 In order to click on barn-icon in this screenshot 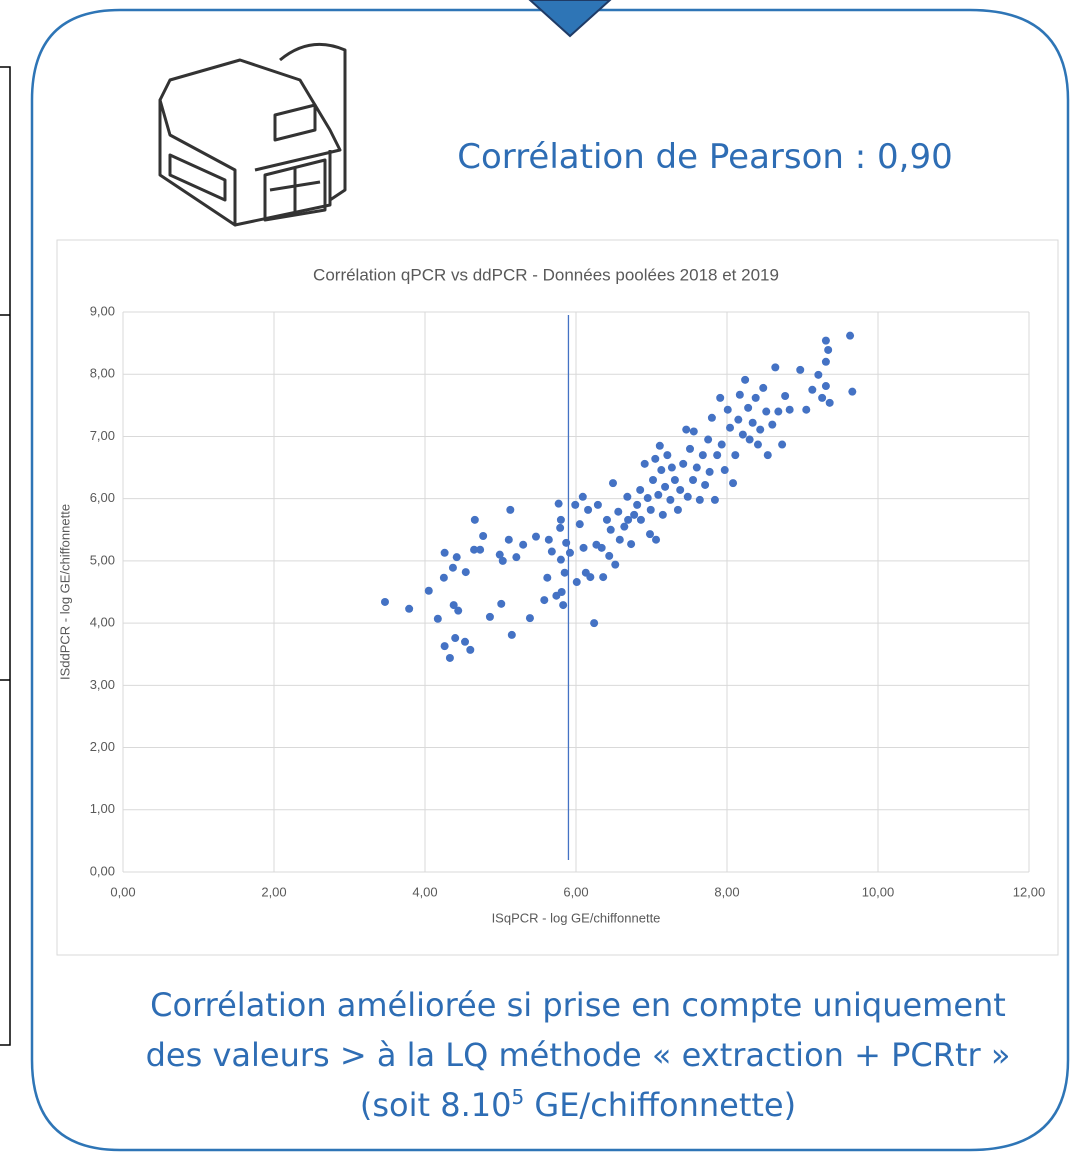, I will do `click(252, 134)`.